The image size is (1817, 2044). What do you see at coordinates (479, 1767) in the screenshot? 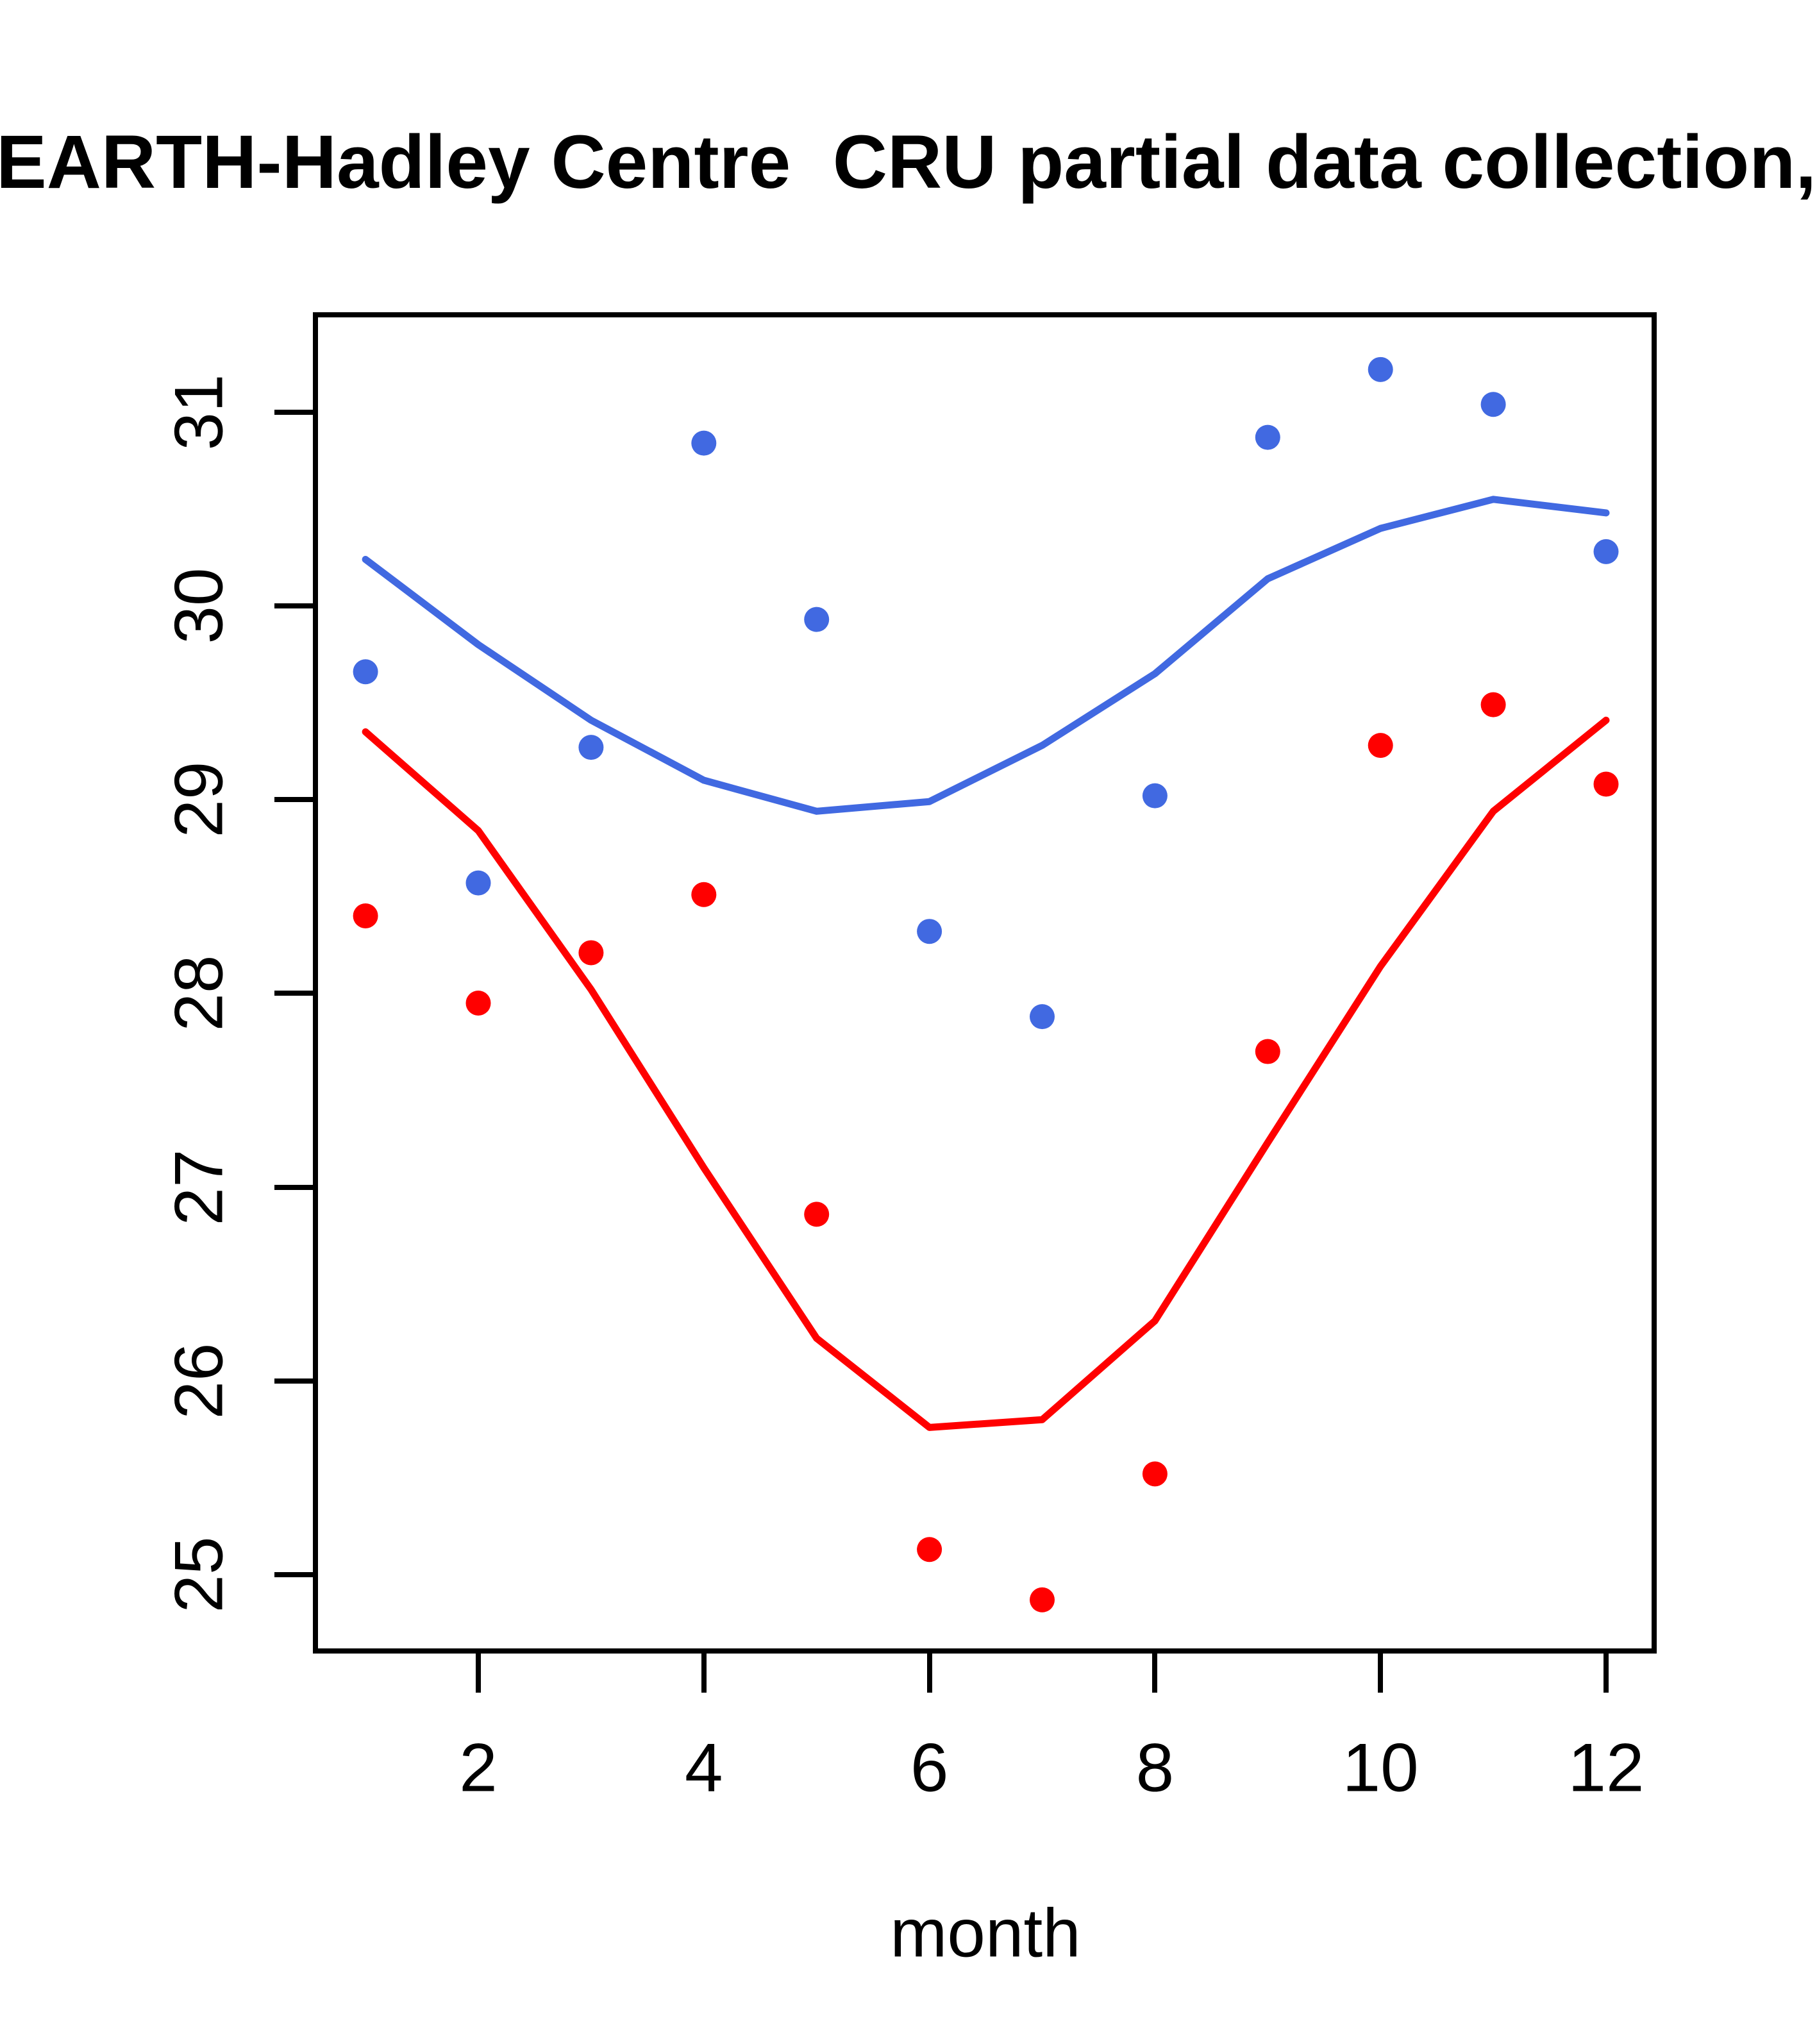
I see `x-axis-tick-label-2: 2` at bounding box center [479, 1767].